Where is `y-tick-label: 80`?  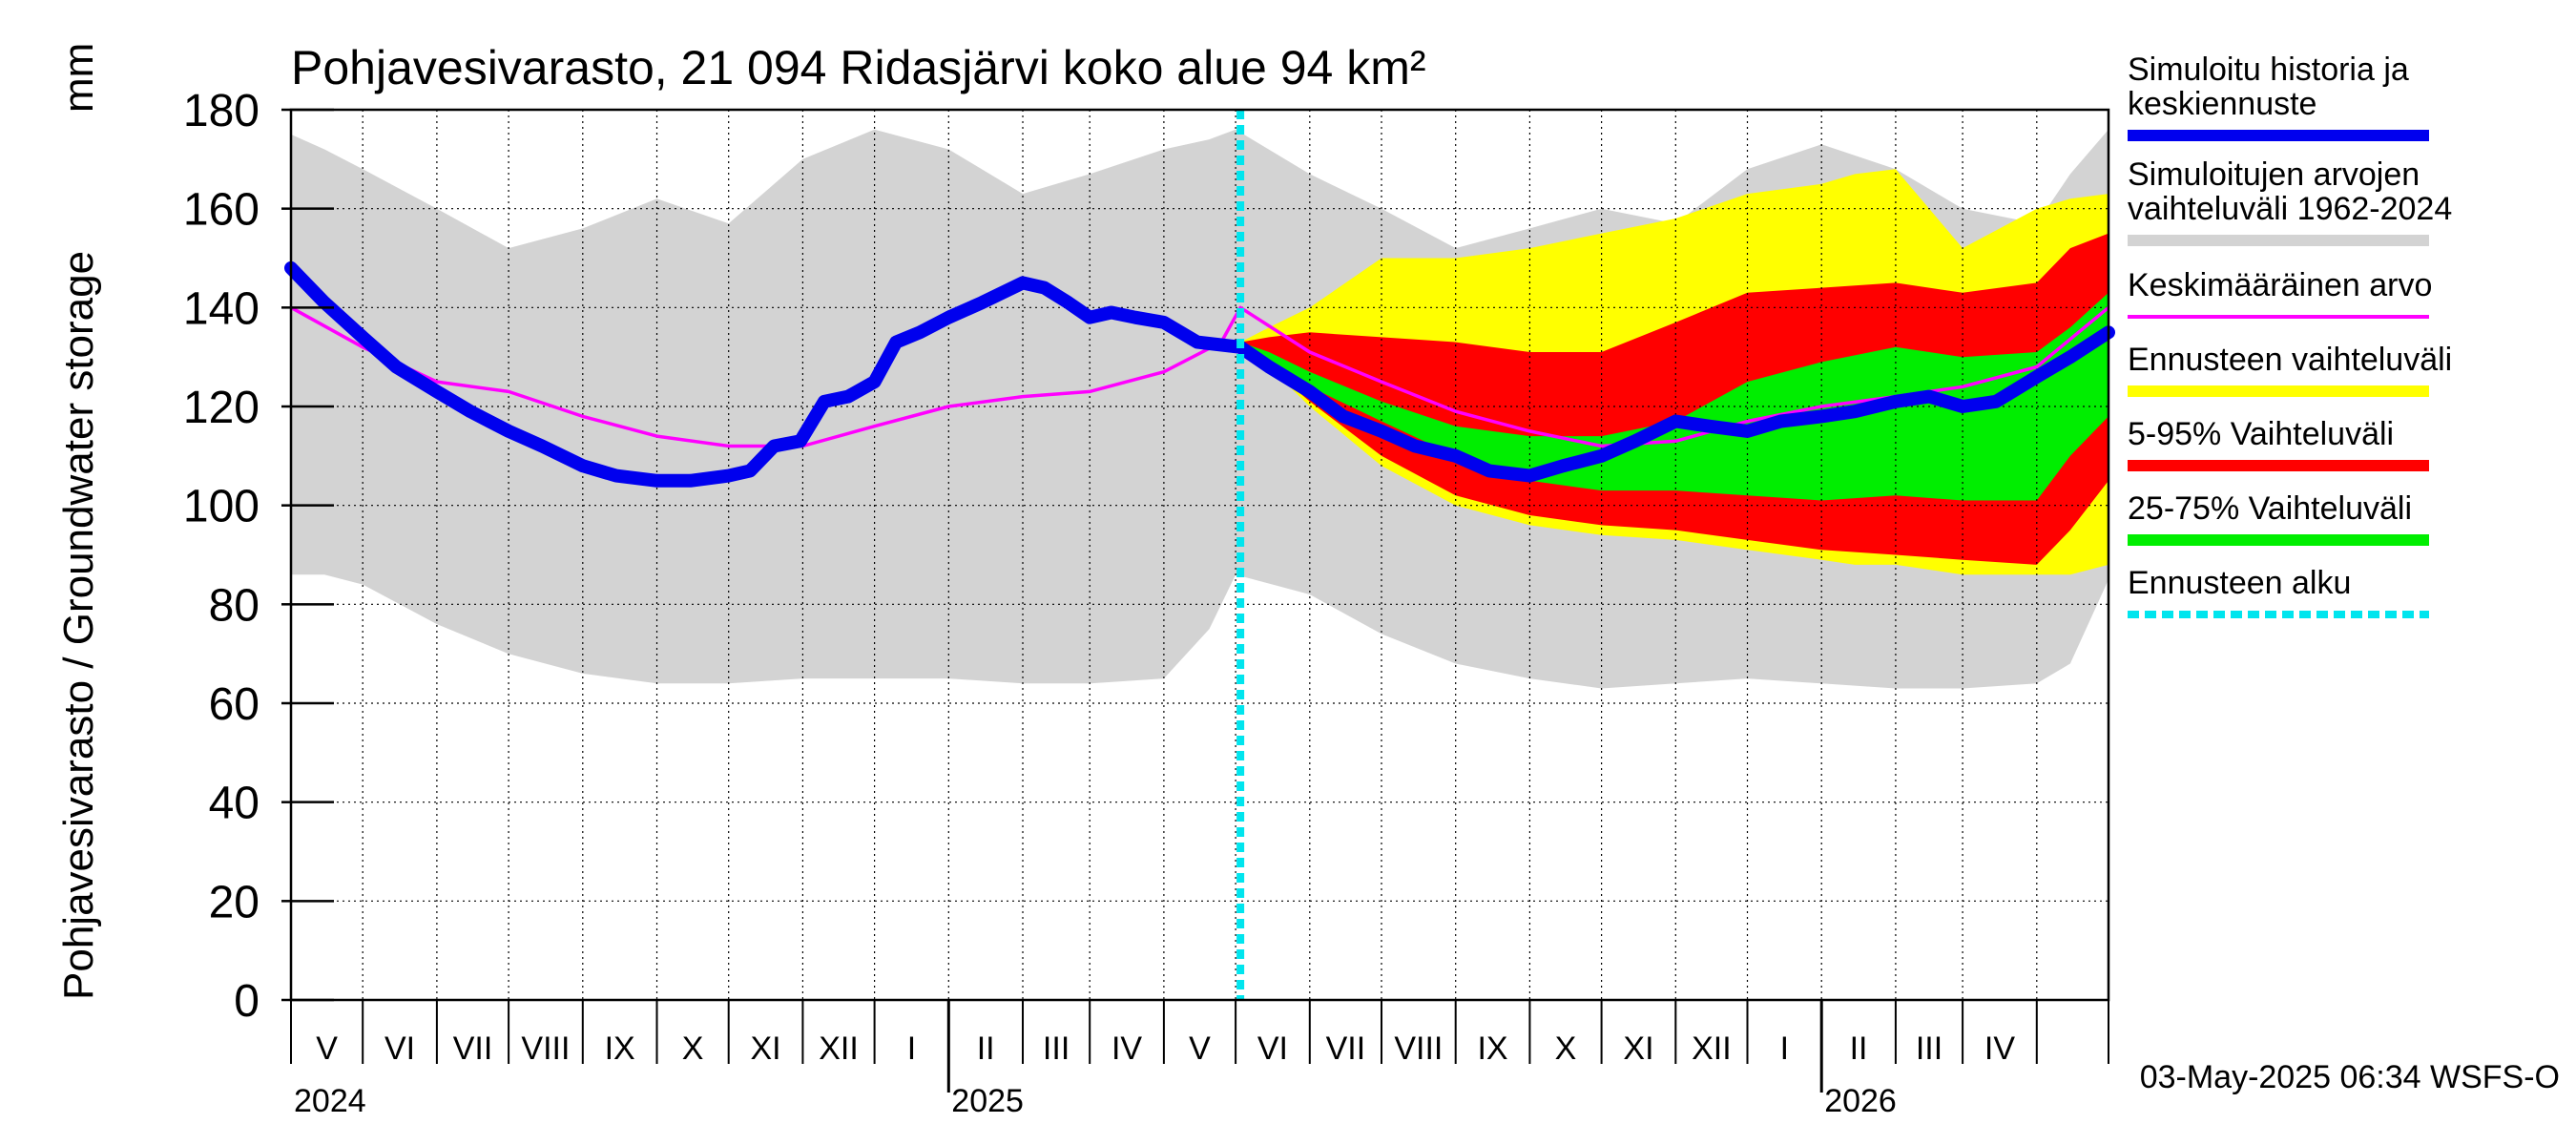
y-tick-label: 80 is located at coordinates (234, 605).